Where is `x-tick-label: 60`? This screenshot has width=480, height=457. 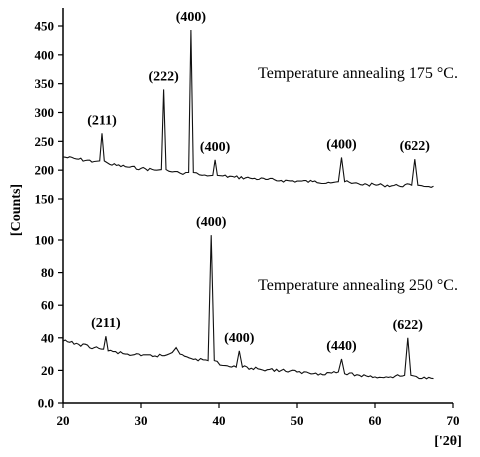
x-tick-label: 60 is located at coordinates (375, 420).